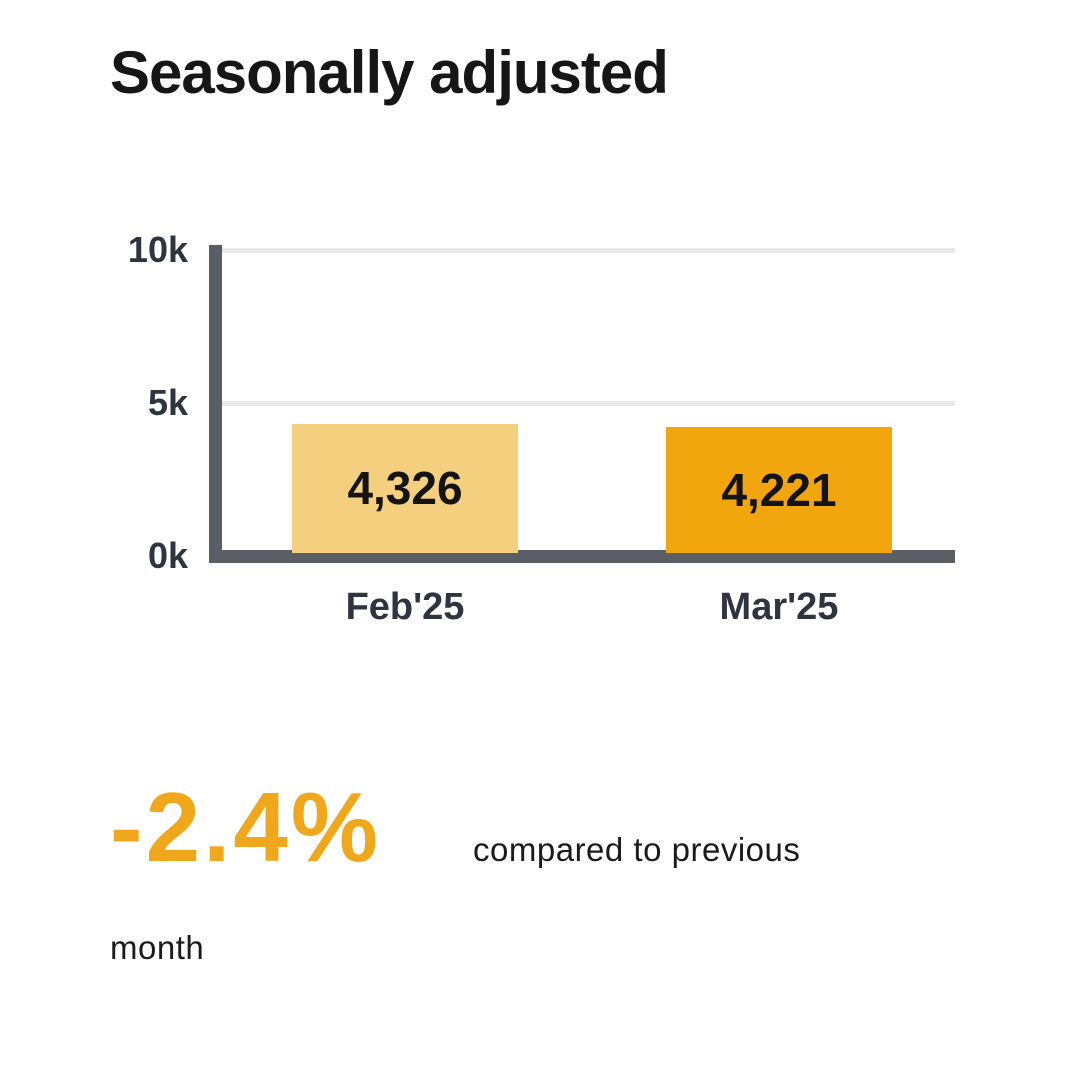  What do you see at coordinates (167, 402) in the screenshot?
I see `y-tick-label-5k: 5k` at bounding box center [167, 402].